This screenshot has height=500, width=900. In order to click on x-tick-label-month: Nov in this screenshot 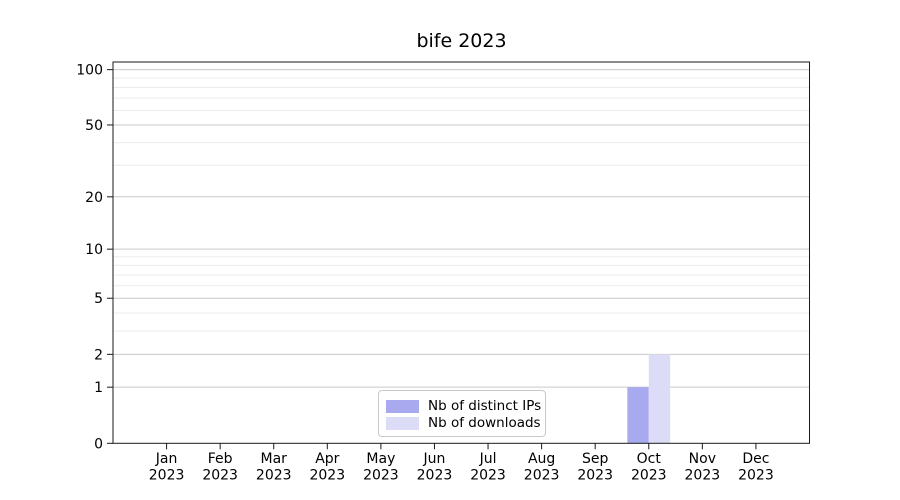, I will do `click(702, 459)`.